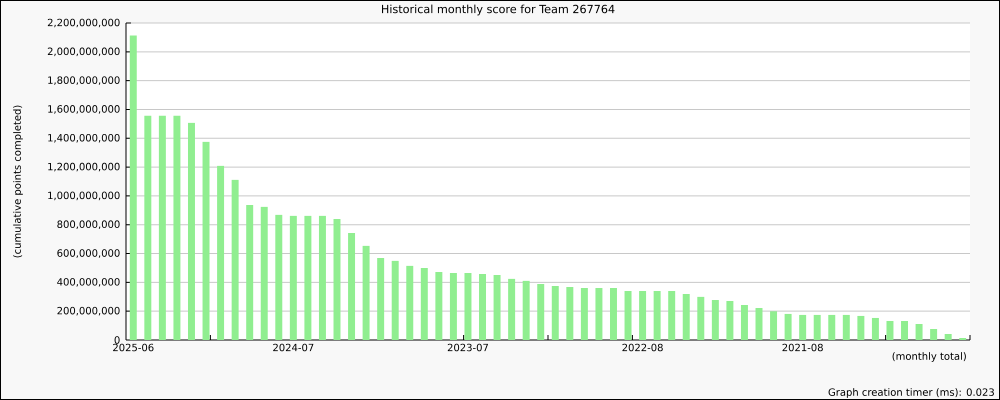  I want to click on y-tick-label: 0, so click(117, 340).